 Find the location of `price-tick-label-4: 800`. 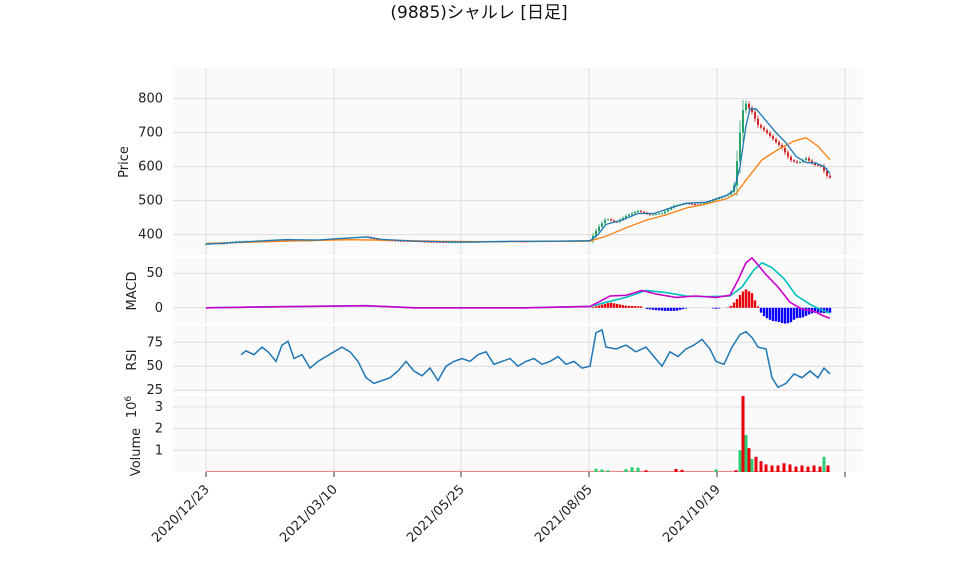

price-tick-label-4: 800 is located at coordinates (150, 99).